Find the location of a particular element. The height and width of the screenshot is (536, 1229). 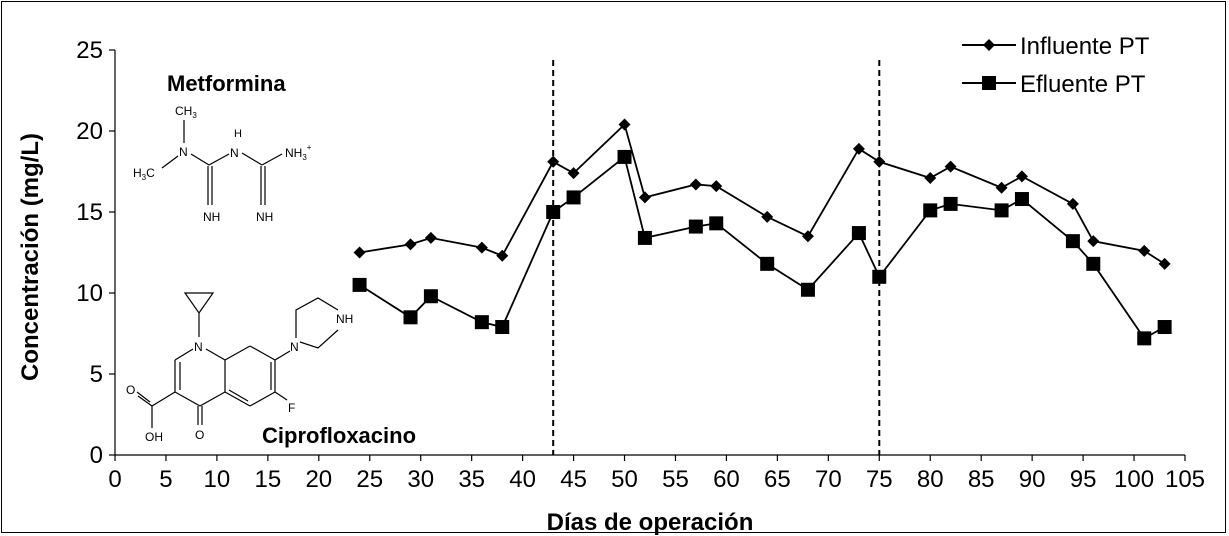

x-tick-label: 10 is located at coordinates (217, 479).